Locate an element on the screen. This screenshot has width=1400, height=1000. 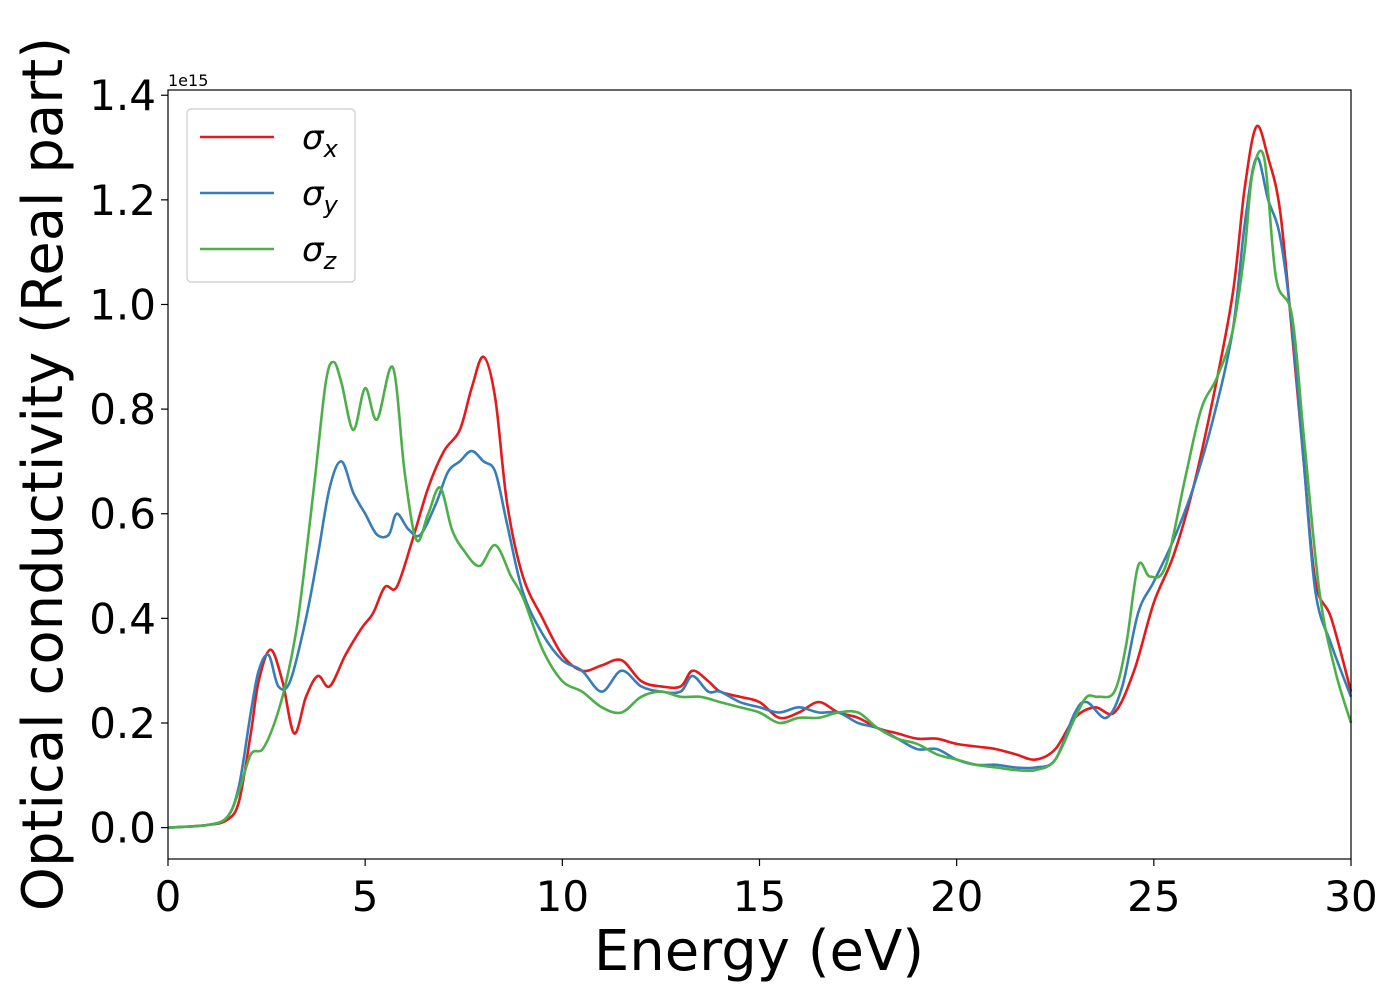
y-axis-label: Optical conductivity (Real part) is located at coordinates (43, 474).